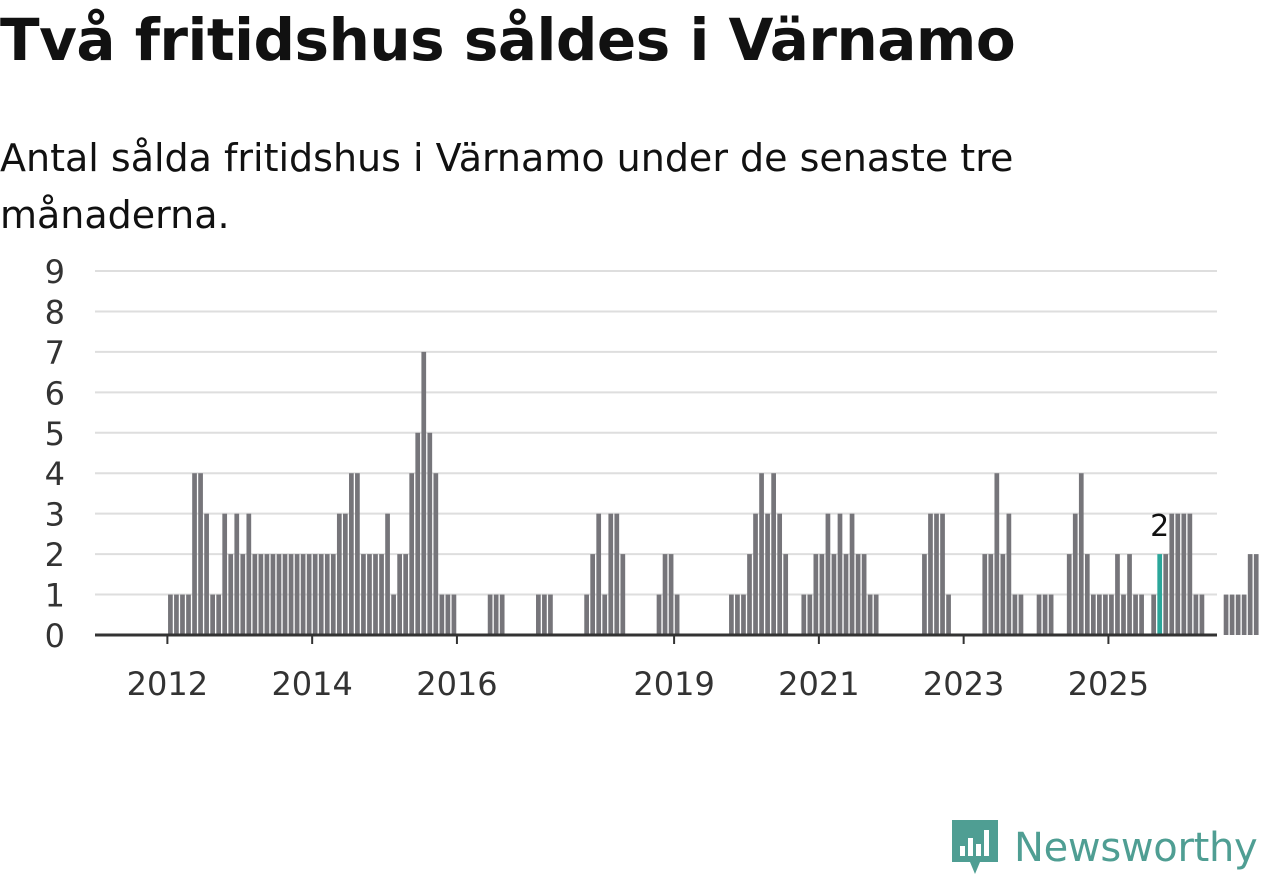  I want to click on y-tick-label: 5, so click(55, 434).